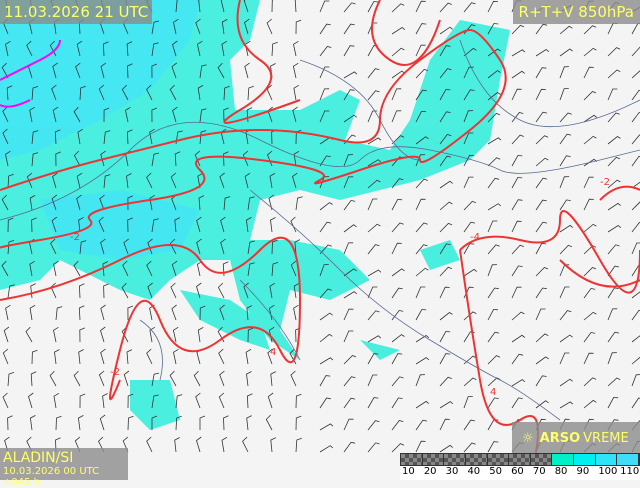 The width and height of the screenshot is (640, 488). What do you see at coordinates (475, 237) in the screenshot?
I see `contour-label: -4` at bounding box center [475, 237].